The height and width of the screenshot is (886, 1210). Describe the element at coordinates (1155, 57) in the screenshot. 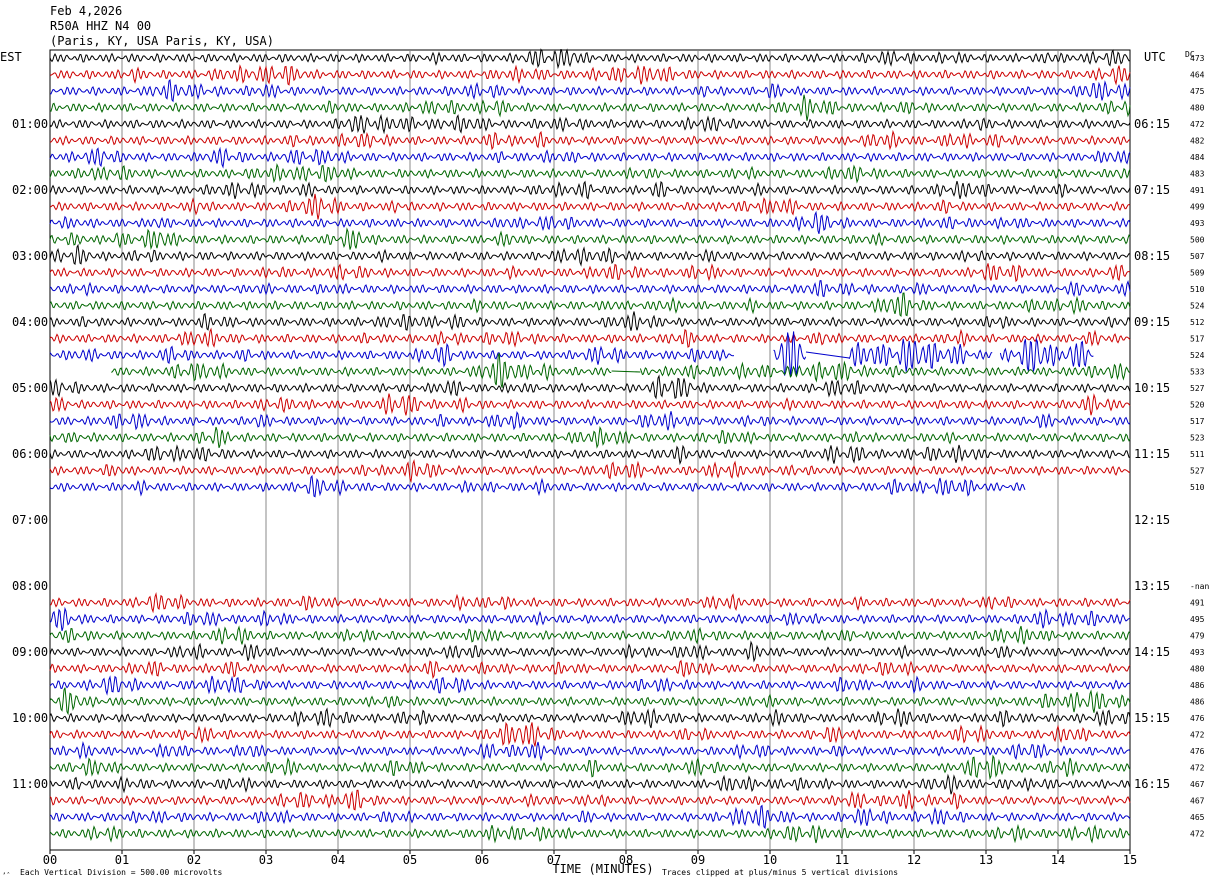

I see `utc-axis-label: UTC` at that location.